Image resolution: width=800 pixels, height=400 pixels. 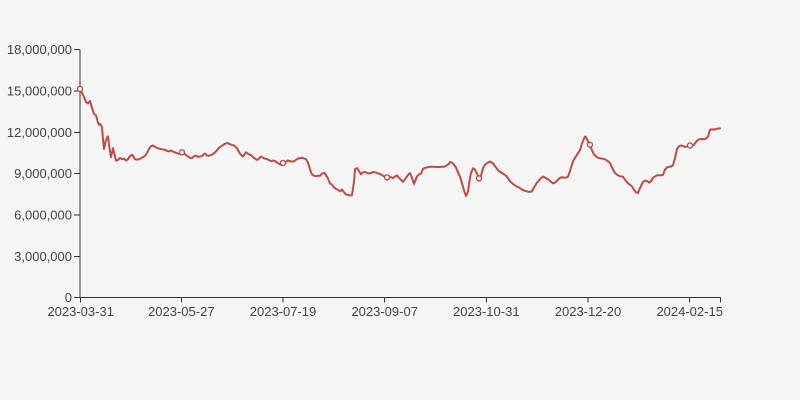 What do you see at coordinates (689, 311) in the screenshot?
I see `x-tick-label: 2024-02-15` at bounding box center [689, 311].